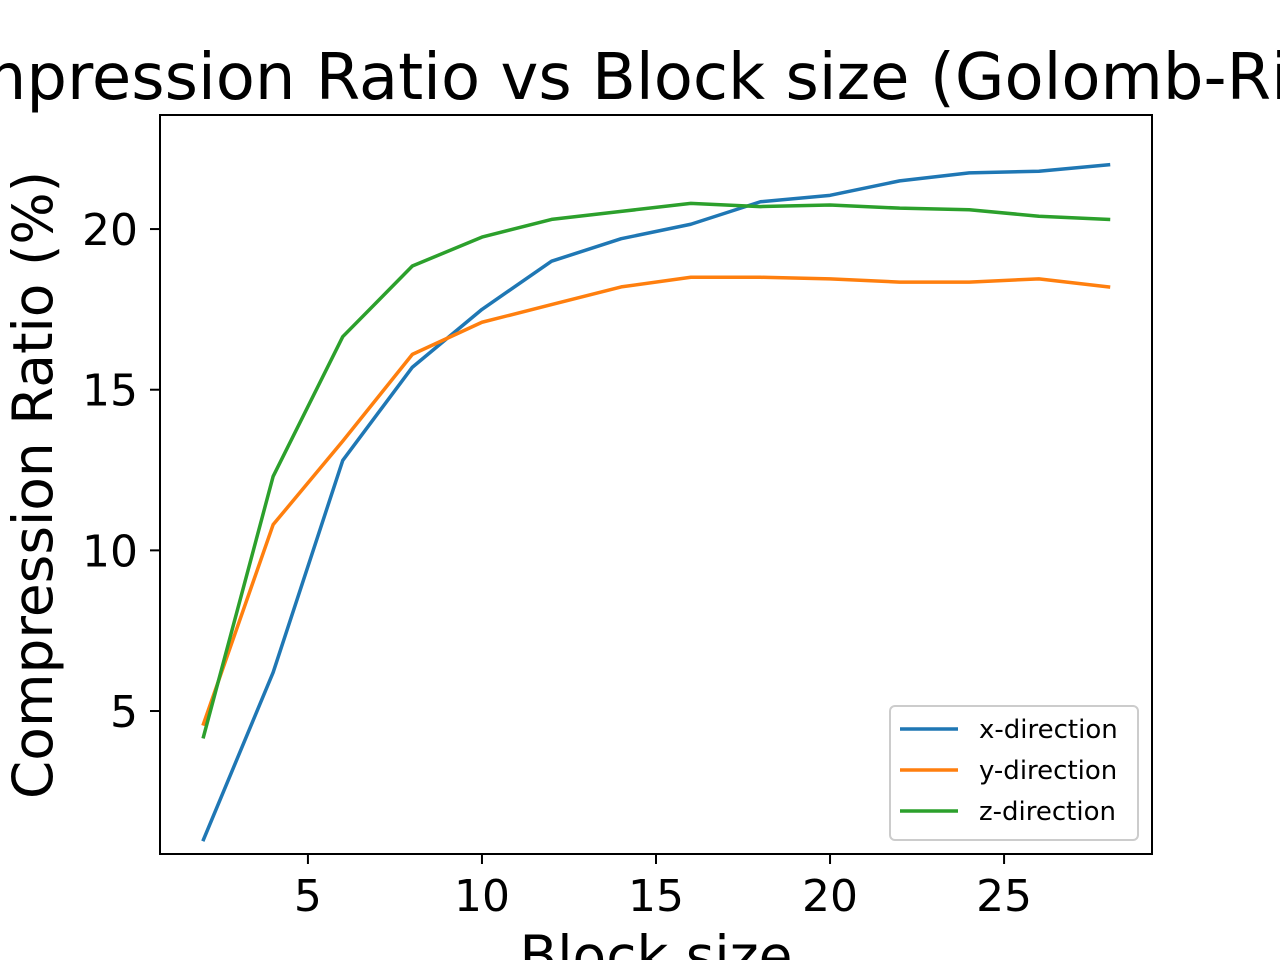  What do you see at coordinates (33, 485) in the screenshot?
I see `y-axis-label: Compression Ratio (%)` at bounding box center [33, 485].